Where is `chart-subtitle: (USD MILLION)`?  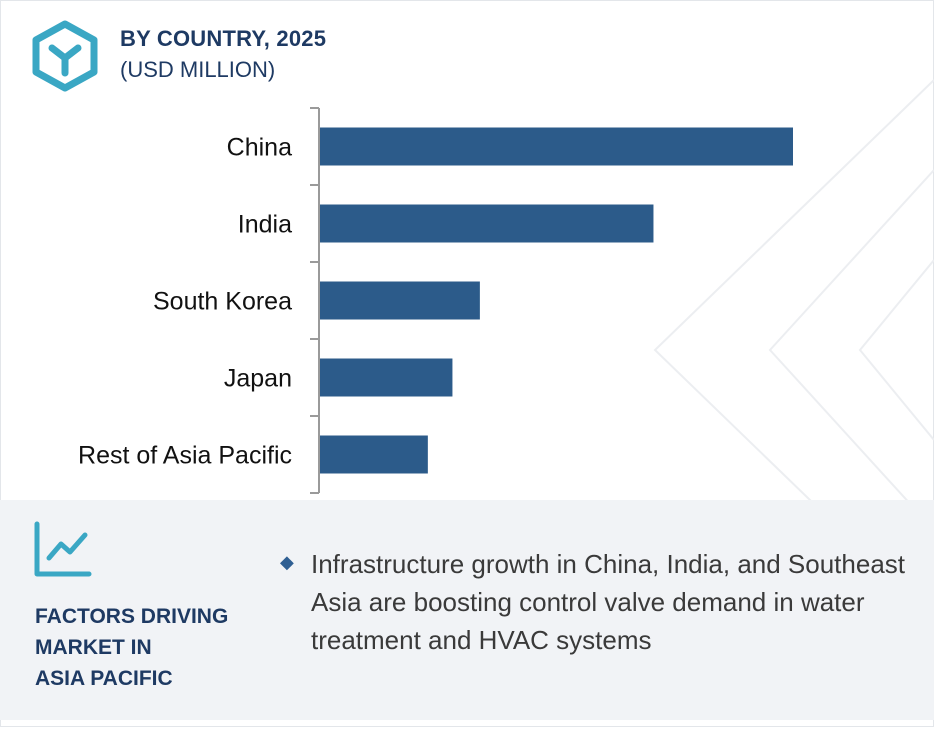
chart-subtitle: (USD MILLION) is located at coordinates (198, 69).